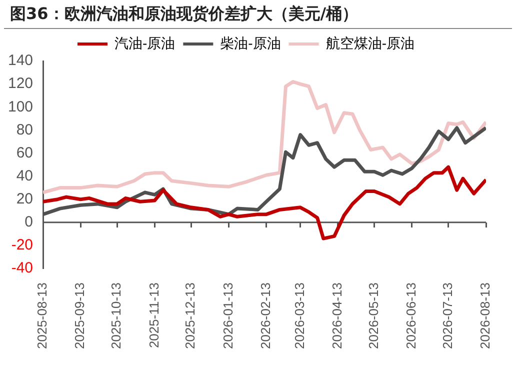 The width and height of the screenshot is (516, 369). I want to click on y-tick-label: 80, so click(25, 129).